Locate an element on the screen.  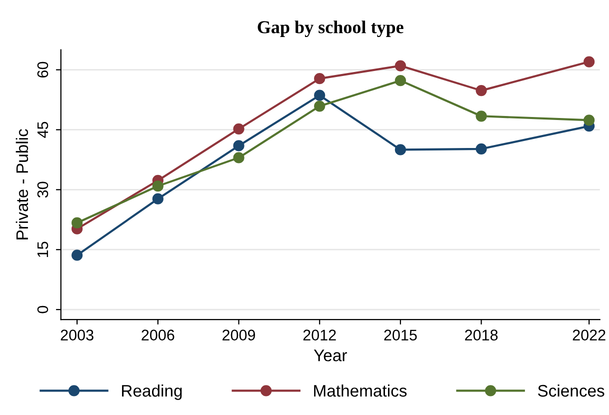
x-axis-title: Year is located at coordinates (330, 356).